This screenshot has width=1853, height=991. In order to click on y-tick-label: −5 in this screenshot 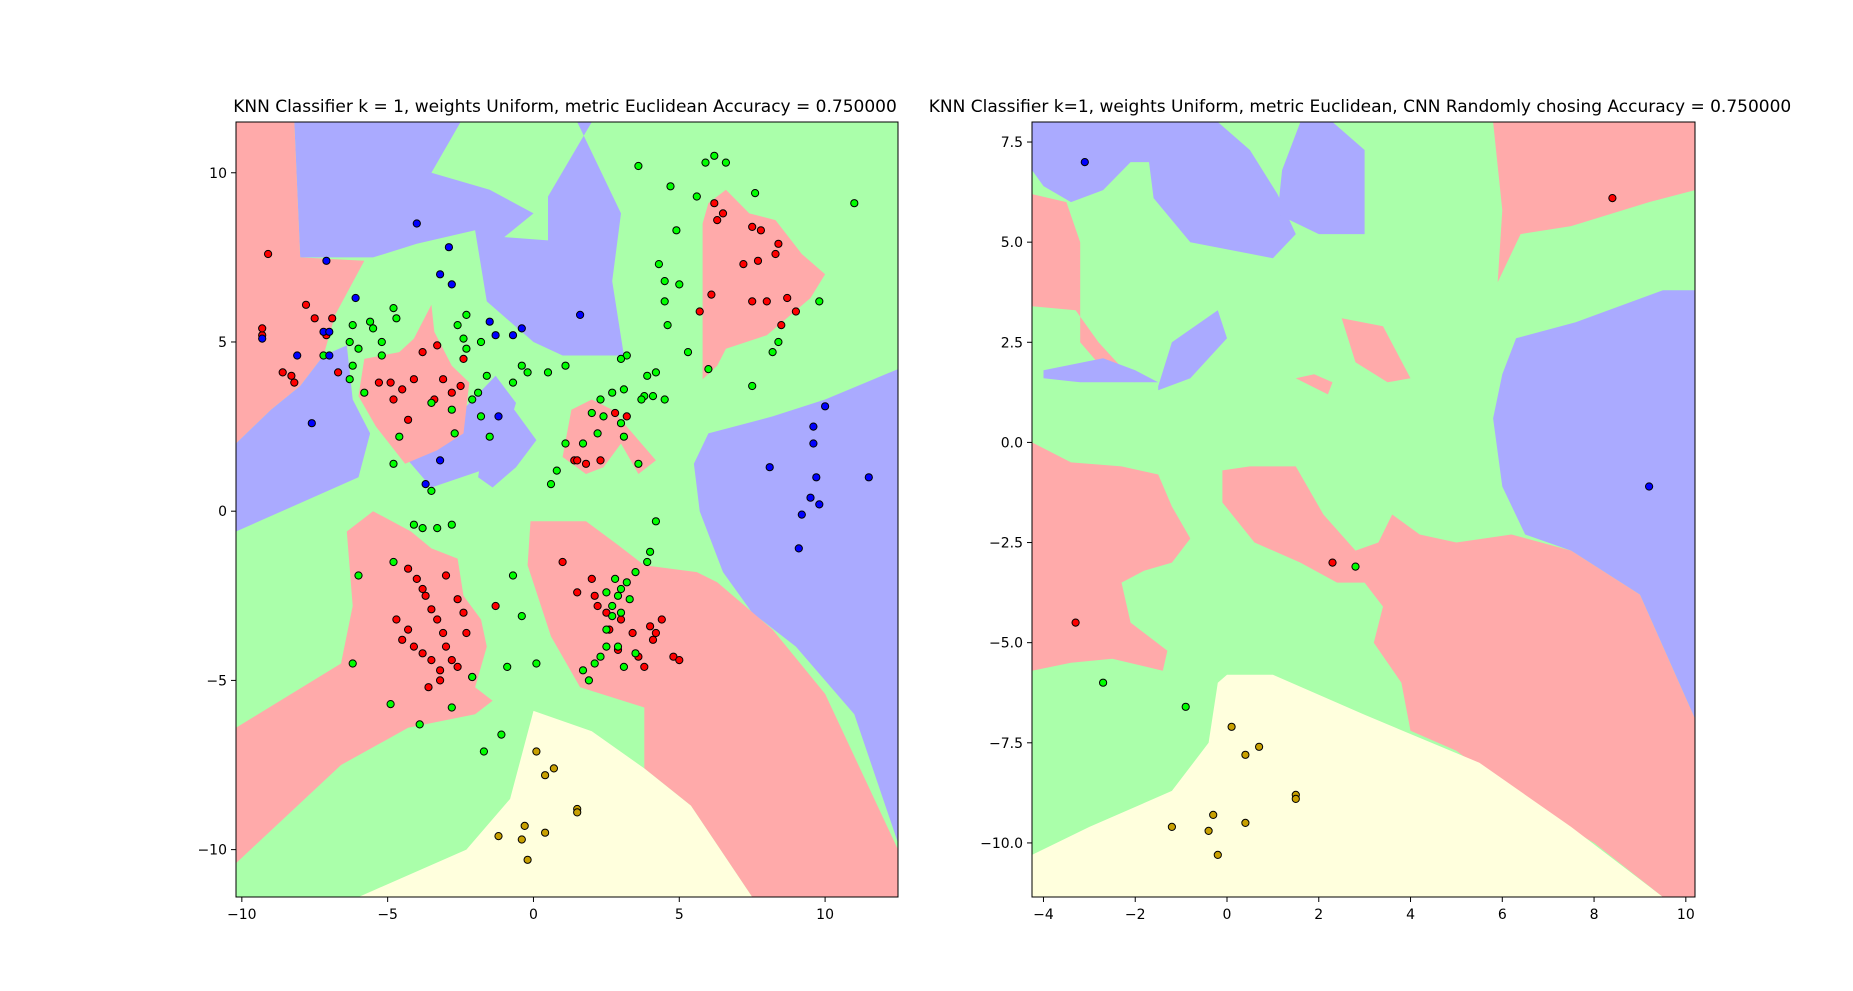, I will do `click(216, 681)`.